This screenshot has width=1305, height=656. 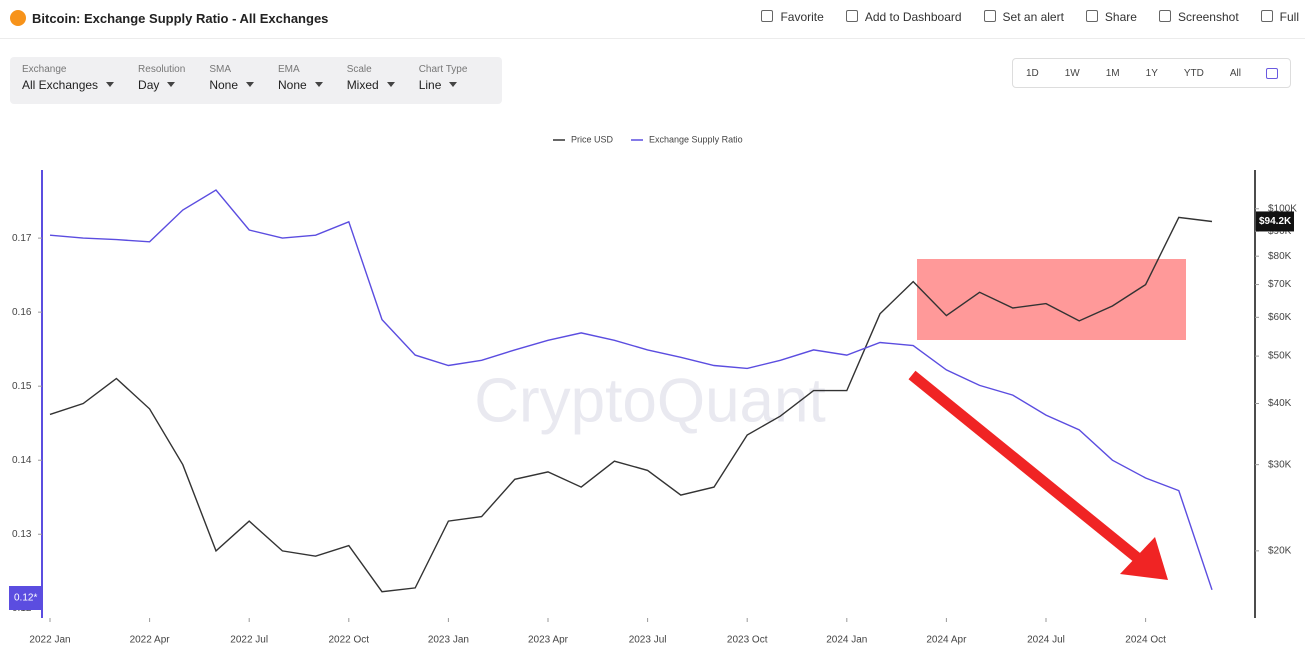 What do you see at coordinates (1280, 17) in the screenshot?
I see `header-action: Full` at bounding box center [1280, 17].